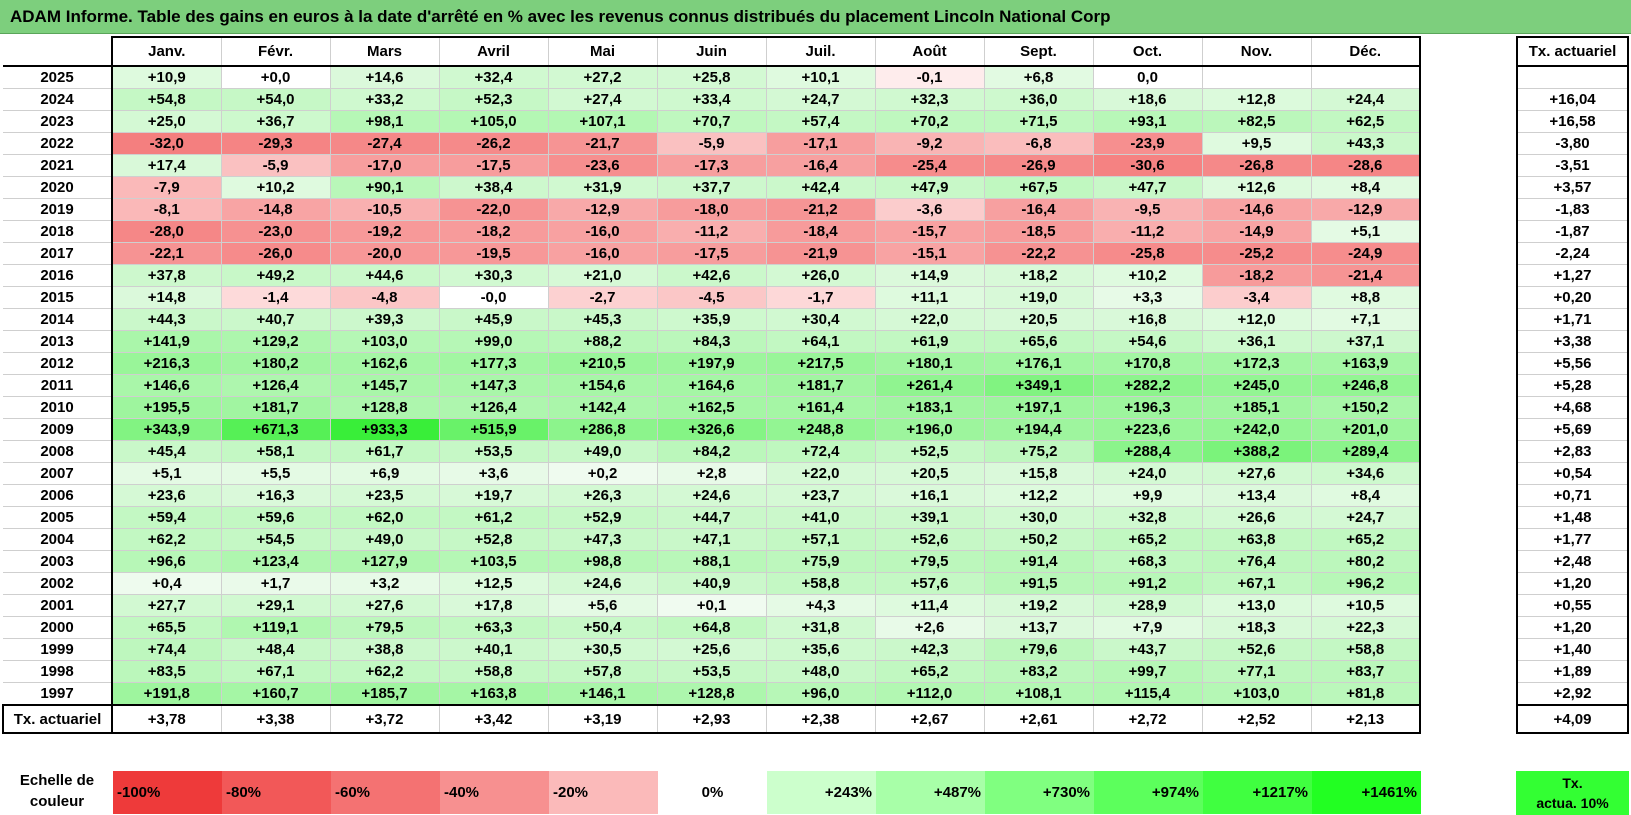 This screenshot has height=815, width=1631. What do you see at coordinates (493, 429) in the screenshot?
I see `gain-cell: +515,9` at bounding box center [493, 429].